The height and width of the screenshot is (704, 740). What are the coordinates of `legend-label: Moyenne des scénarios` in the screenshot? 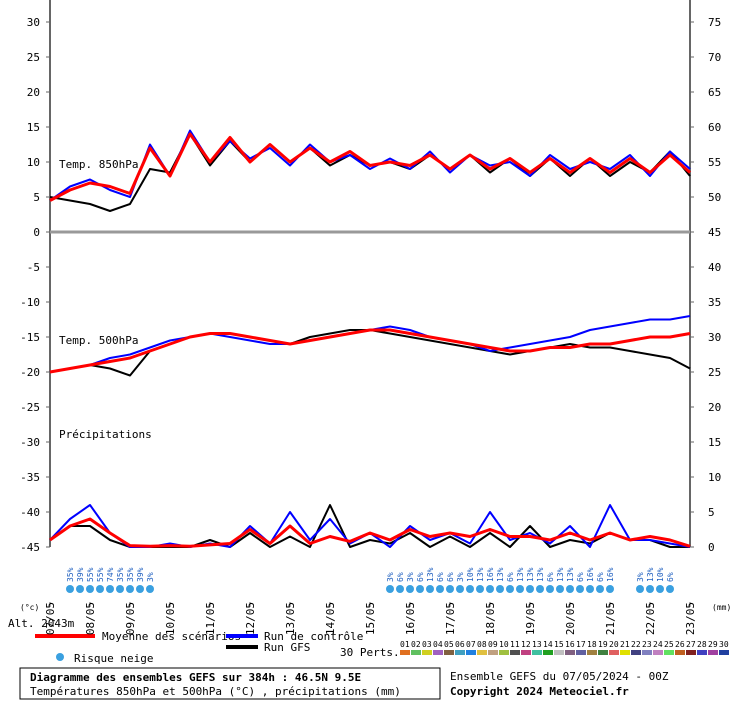 It's located at (171, 636).